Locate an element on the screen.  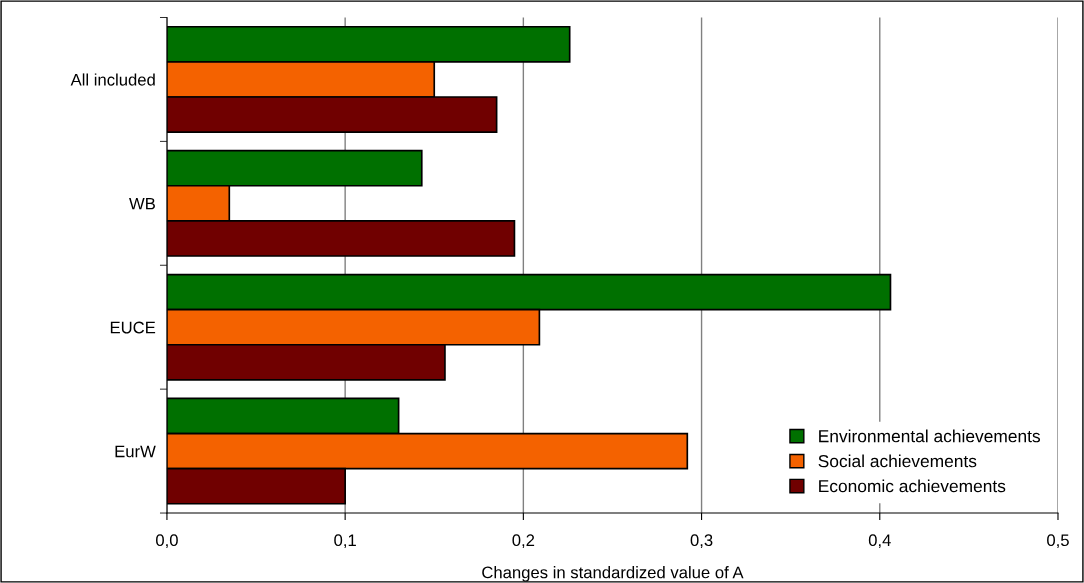
x-axis-title: Changes in standardized value of A is located at coordinates (613, 574).